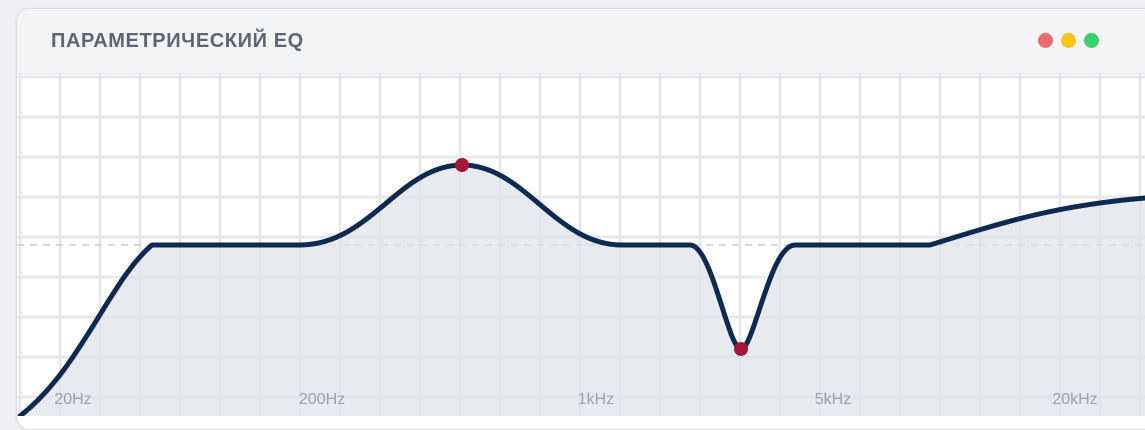  Describe the element at coordinates (596, 399) in the screenshot. I see `frequency-label: 1kHz` at that location.